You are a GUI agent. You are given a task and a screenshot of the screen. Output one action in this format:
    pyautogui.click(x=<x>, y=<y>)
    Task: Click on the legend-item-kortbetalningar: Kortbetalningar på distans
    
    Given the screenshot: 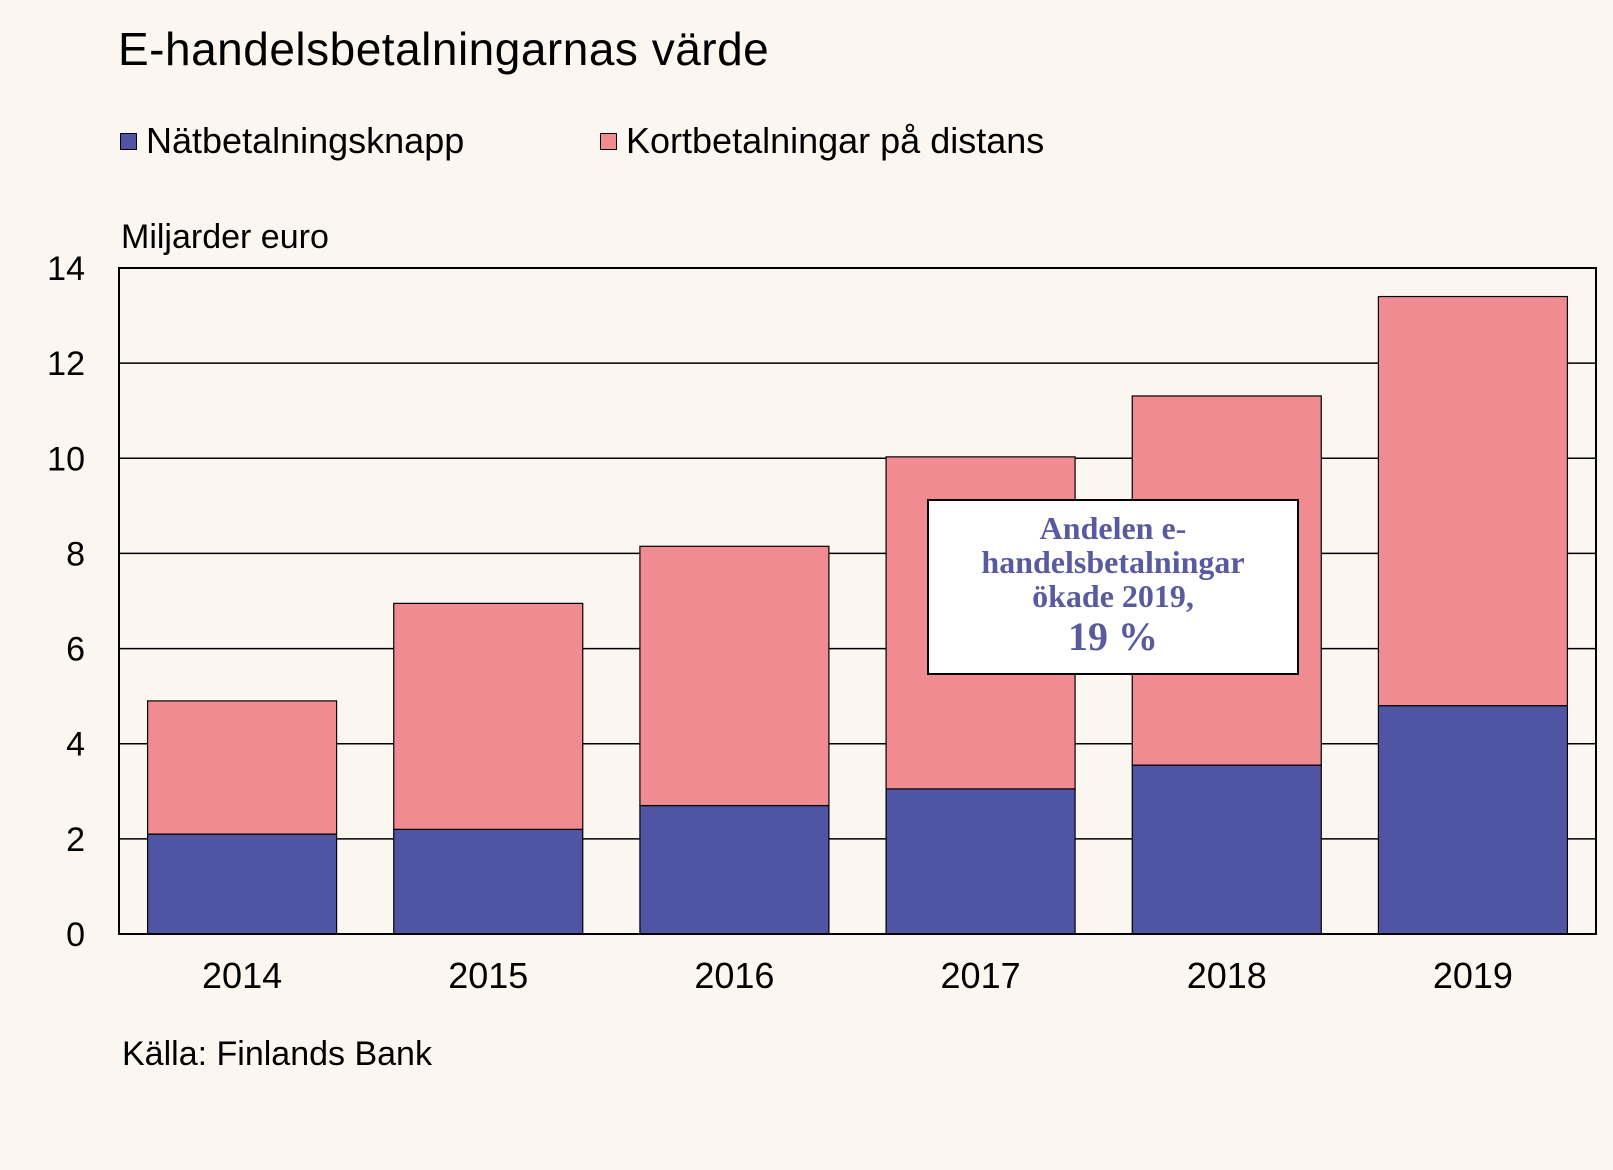 What is the action you would take?
    pyautogui.click(x=822, y=141)
    